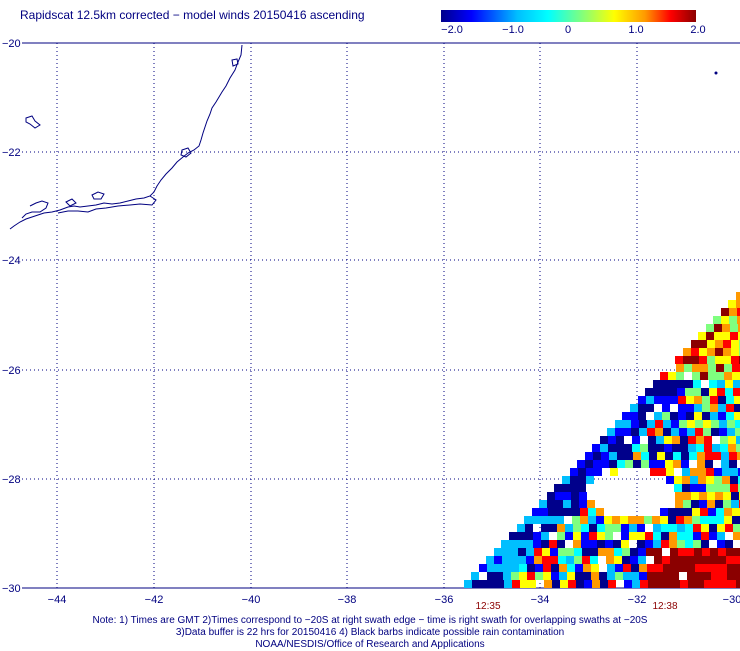  What do you see at coordinates (11, 589) in the screenshot?
I see `lat-tick-label: −30` at bounding box center [11, 589].